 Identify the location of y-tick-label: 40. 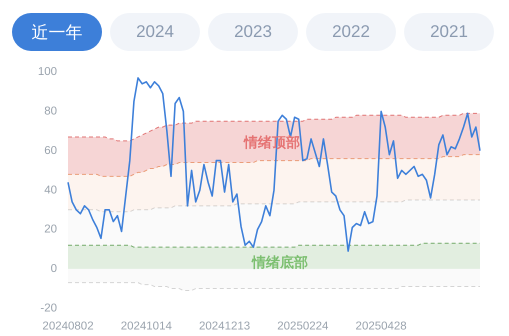
(50, 190).